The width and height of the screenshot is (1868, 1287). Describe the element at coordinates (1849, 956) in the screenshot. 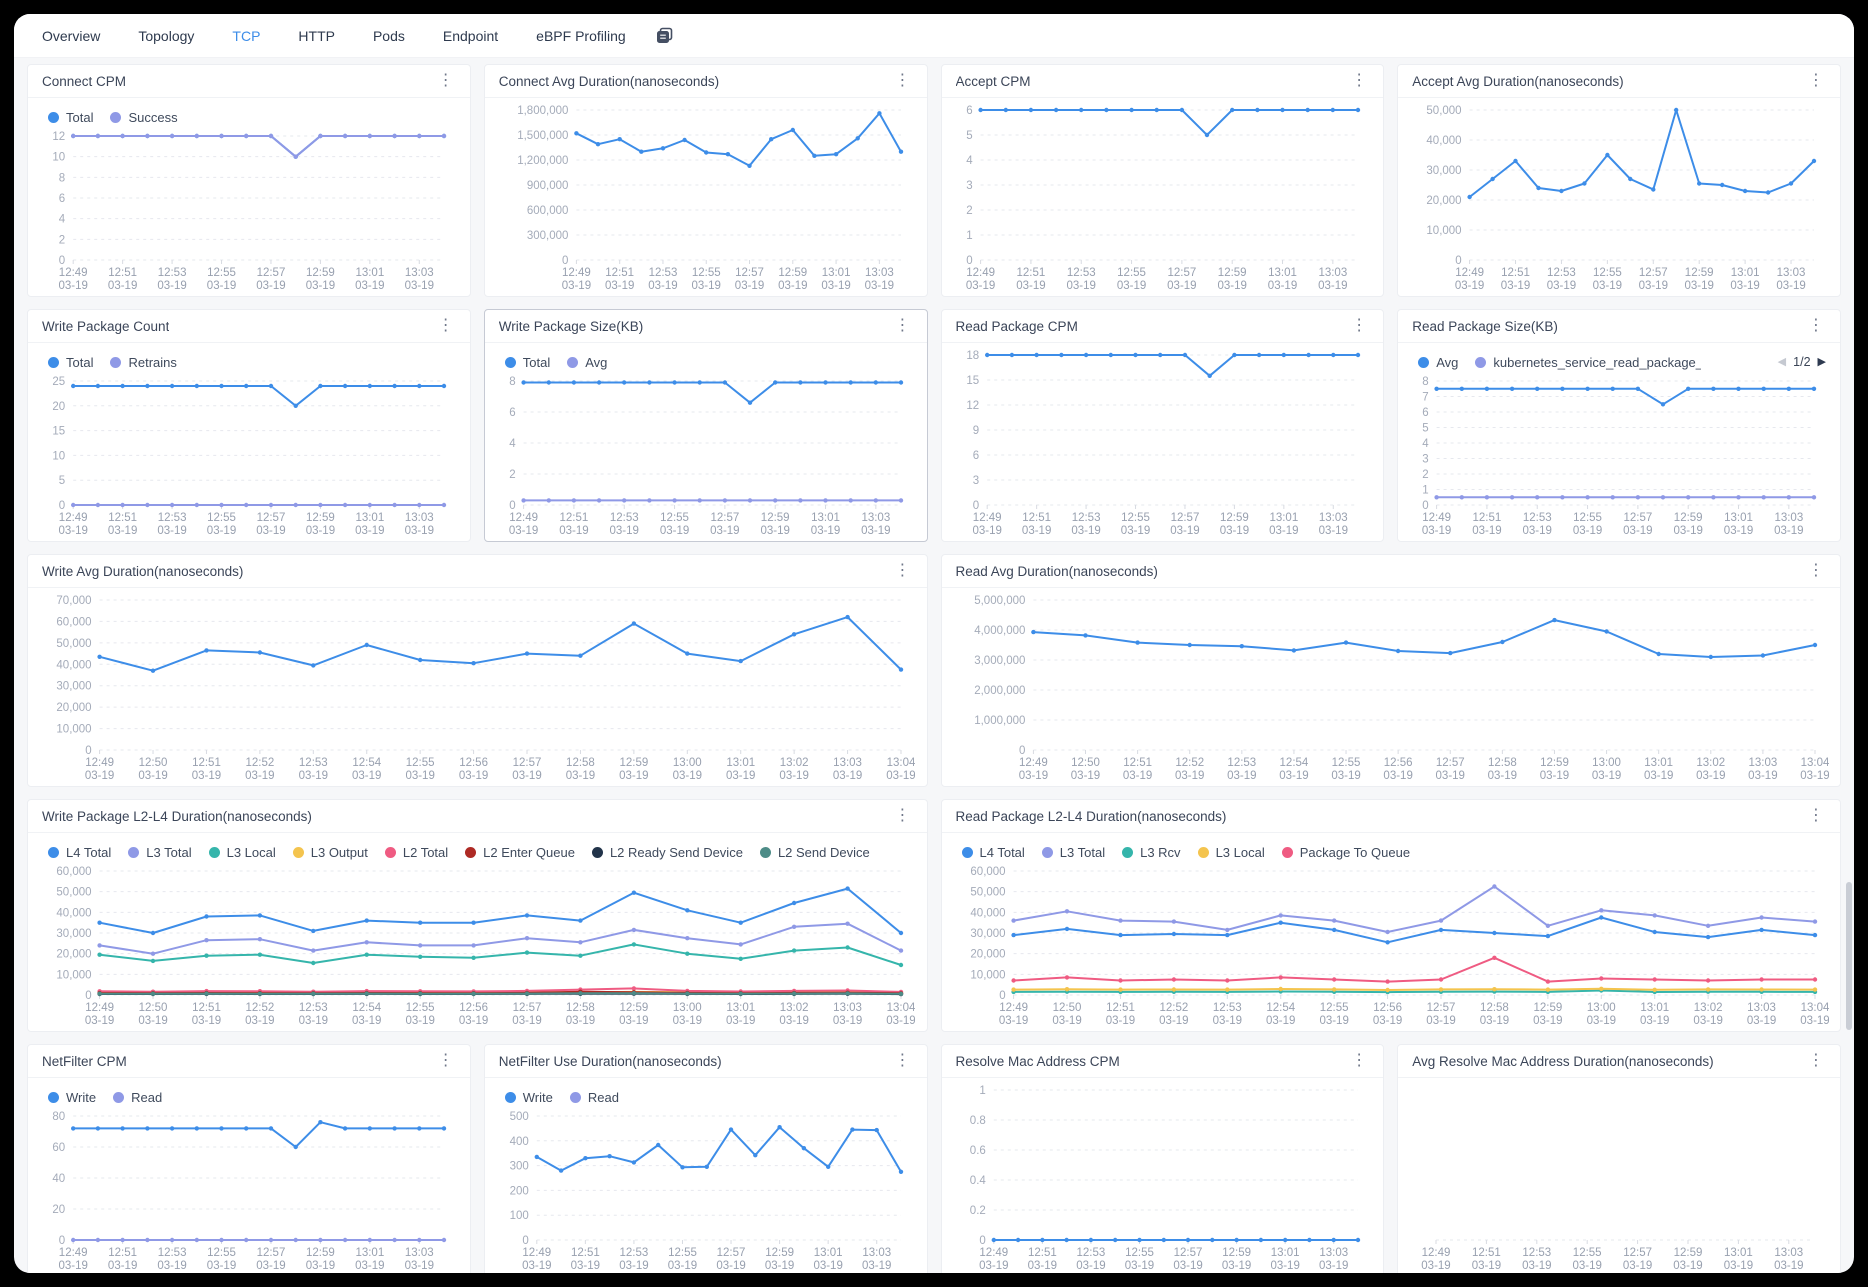

I see `scrollbar` at that location.